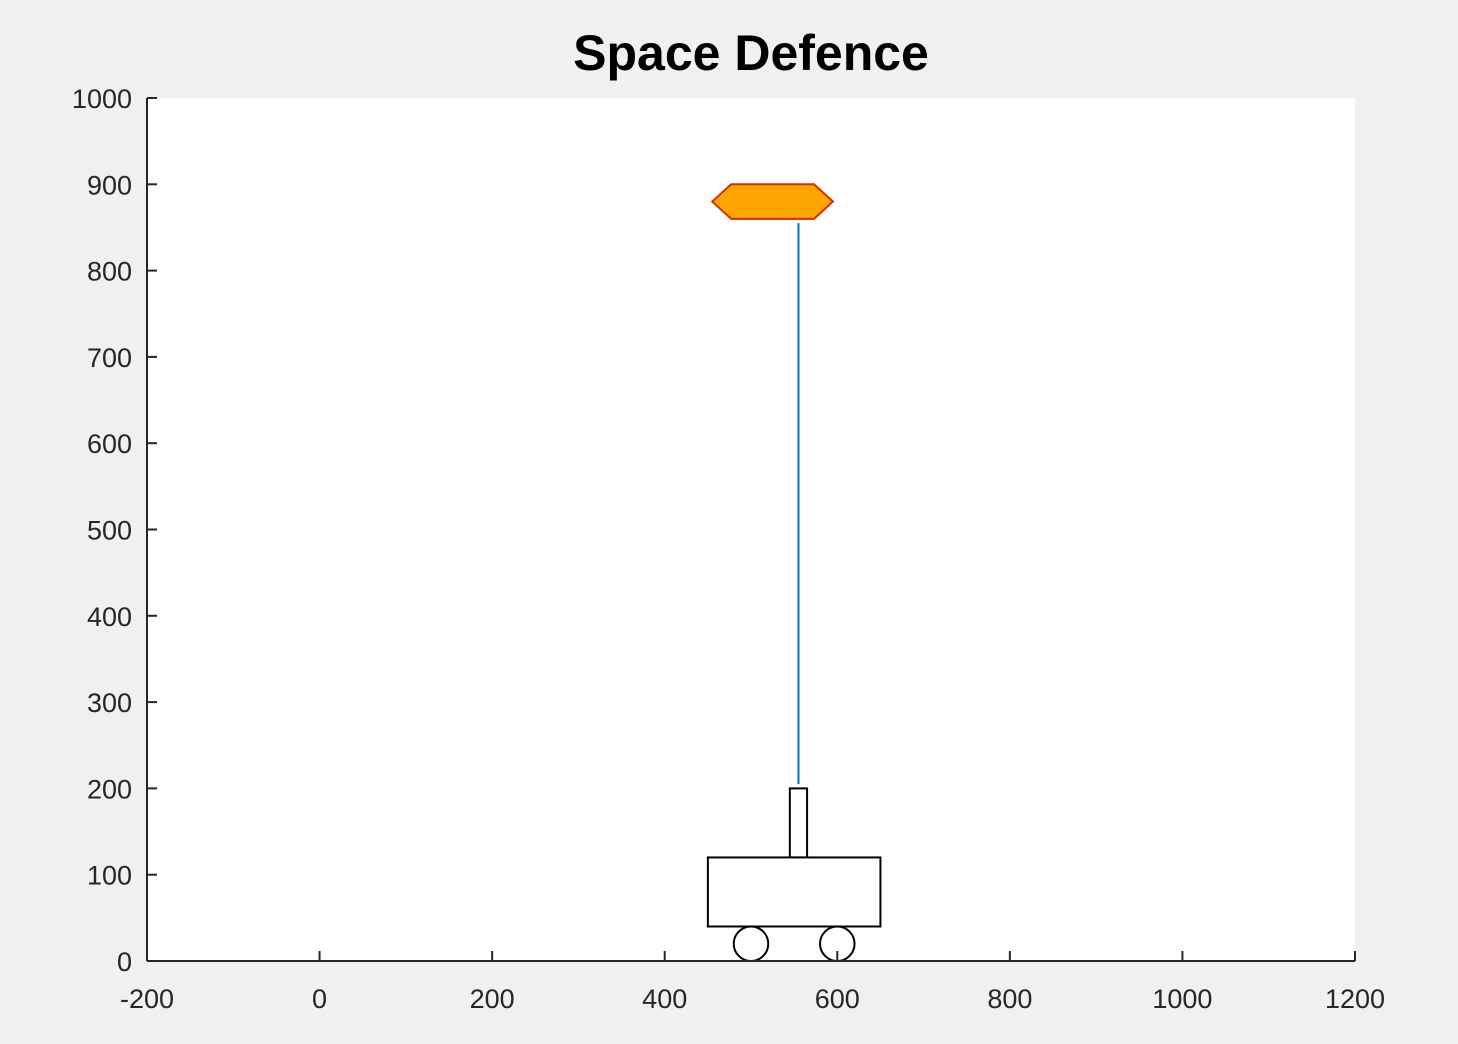 The image size is (1458, 1044). I want to click on x-tick-label: 200, so click(492, 999).